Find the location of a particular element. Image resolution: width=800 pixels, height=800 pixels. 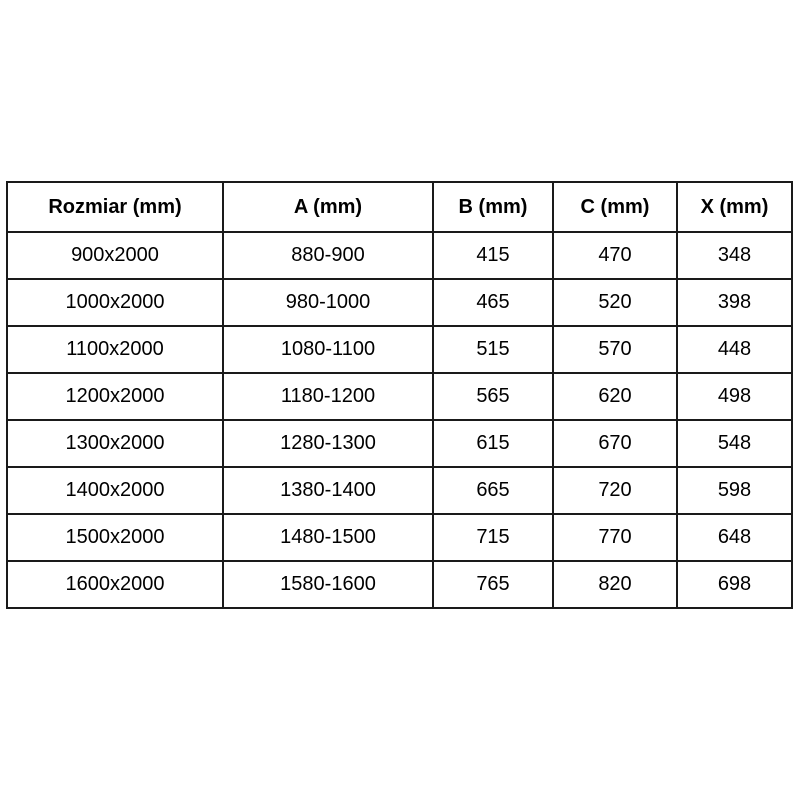

table-row: 1100x2000 1080-1100 515 570 448 is located at coordinates (399, 349).